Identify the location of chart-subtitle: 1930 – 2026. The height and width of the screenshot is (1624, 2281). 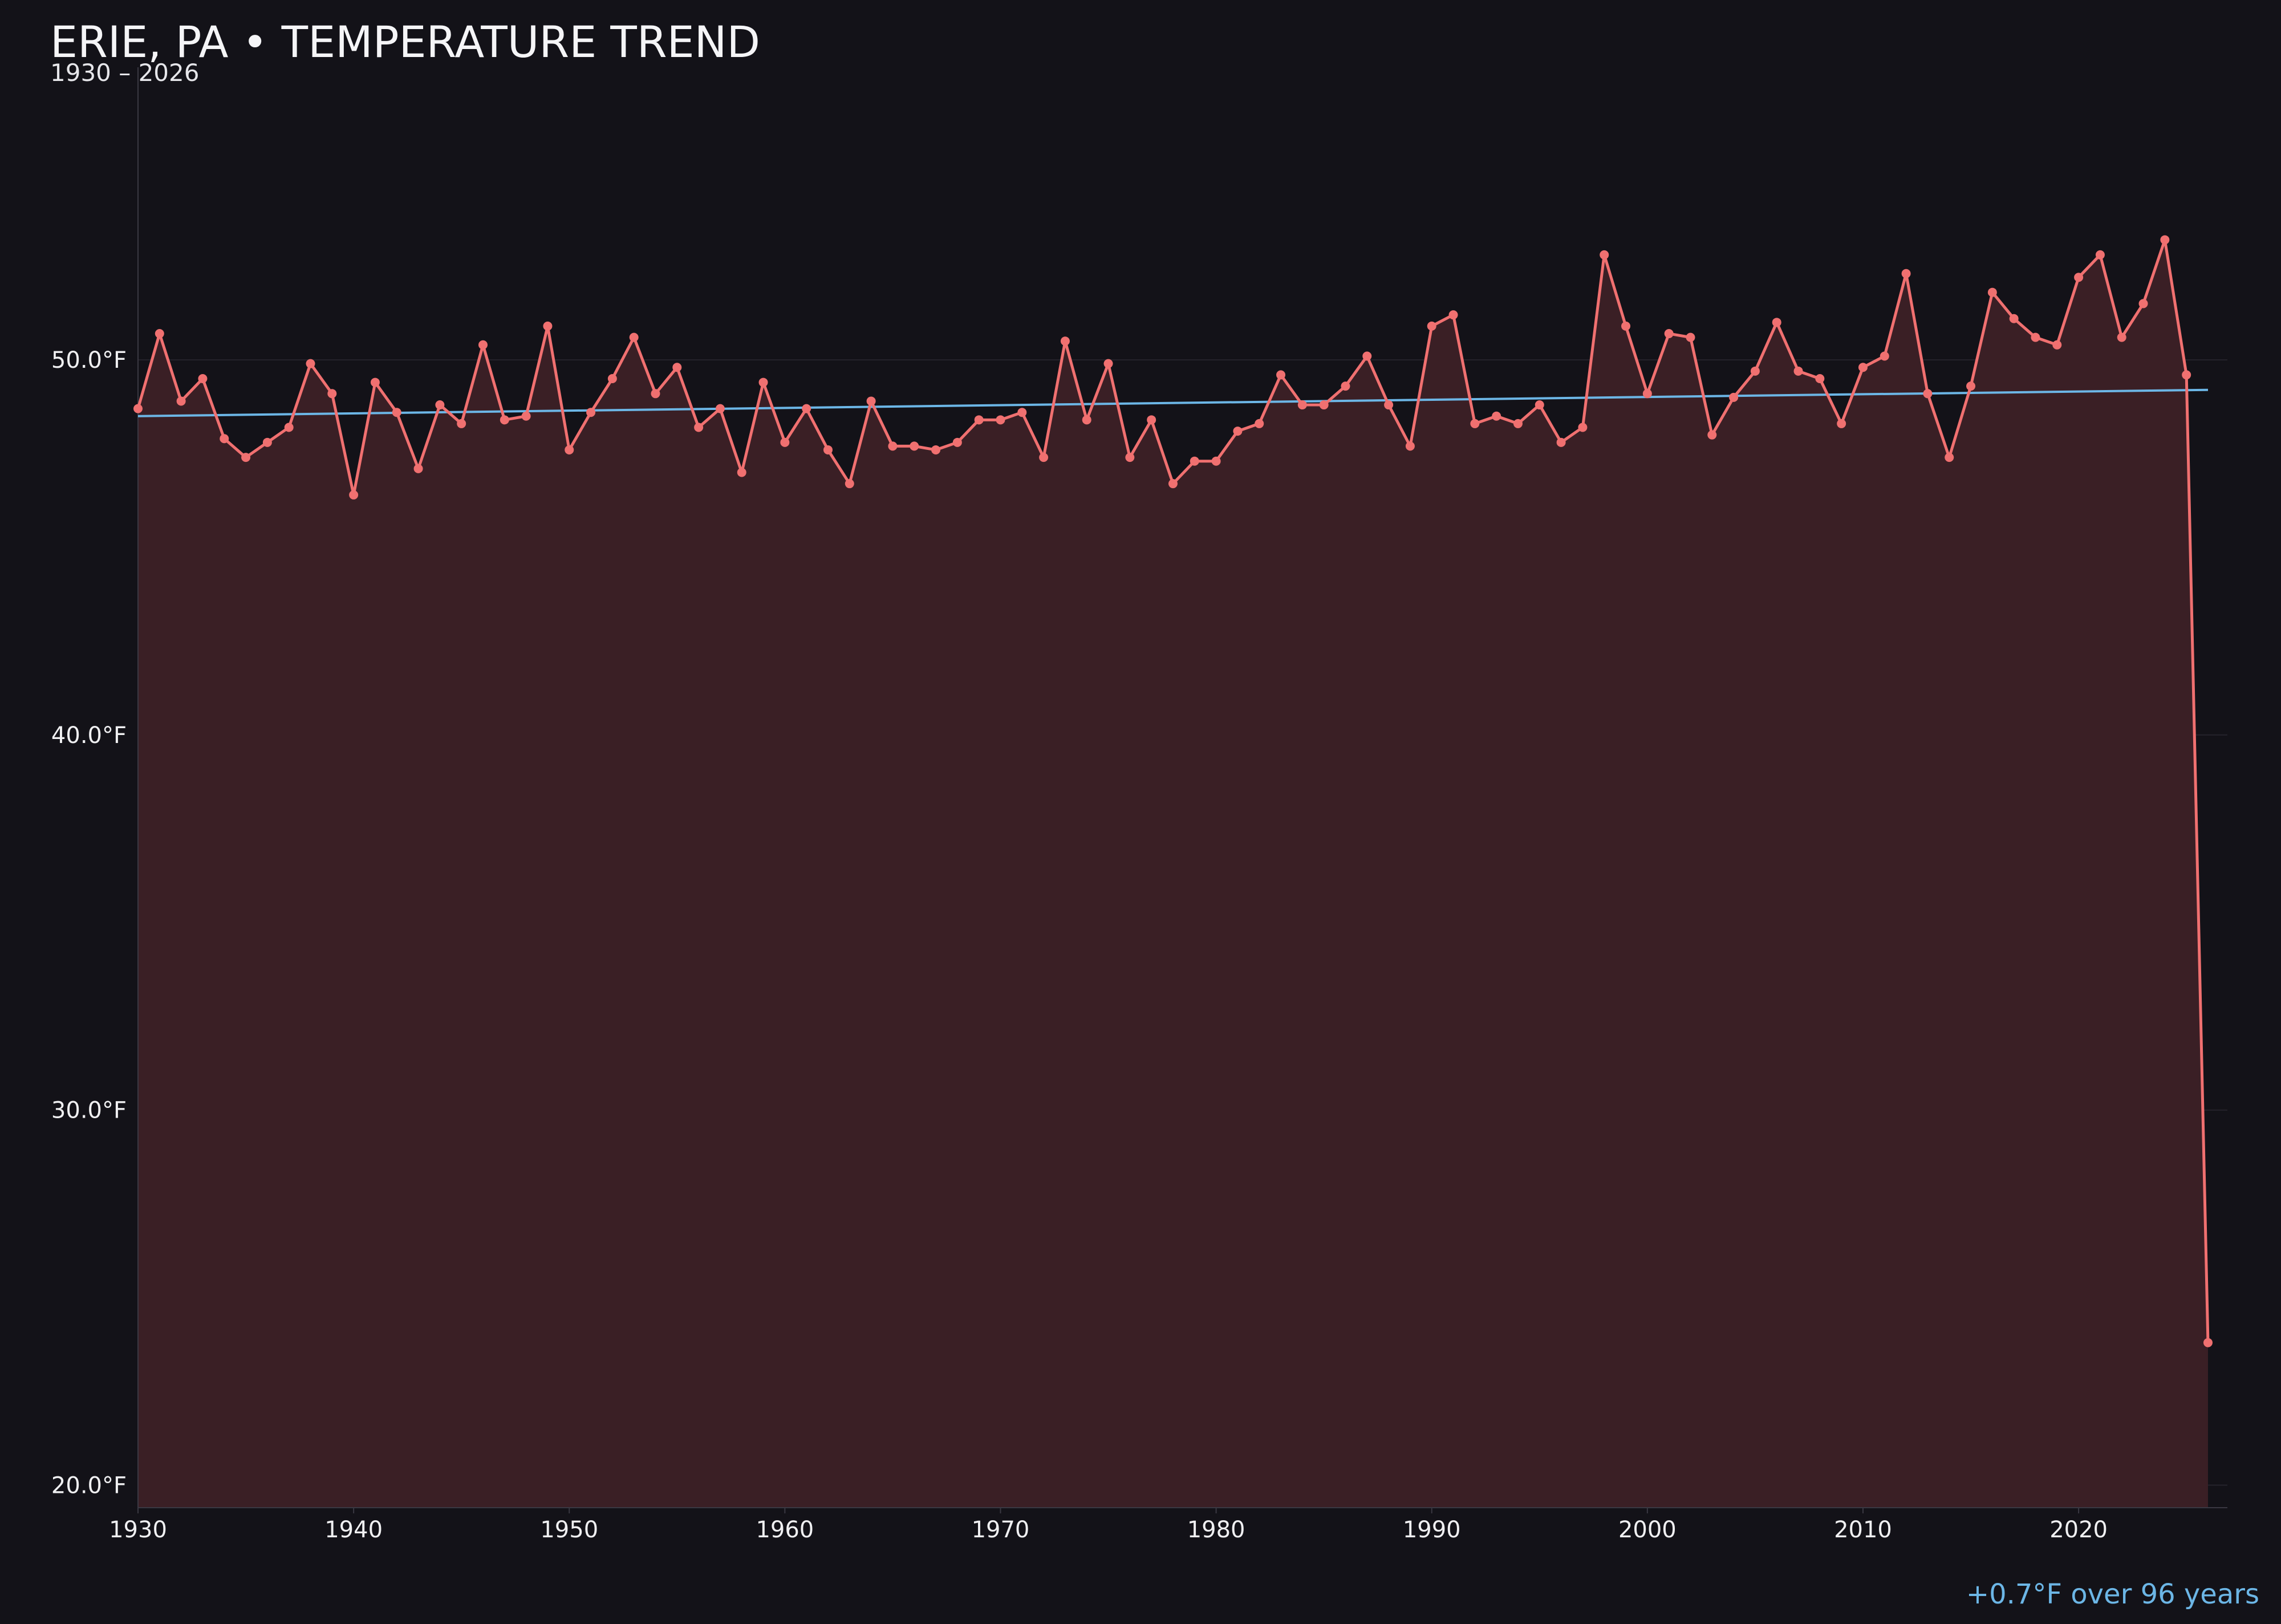
(124, 73).